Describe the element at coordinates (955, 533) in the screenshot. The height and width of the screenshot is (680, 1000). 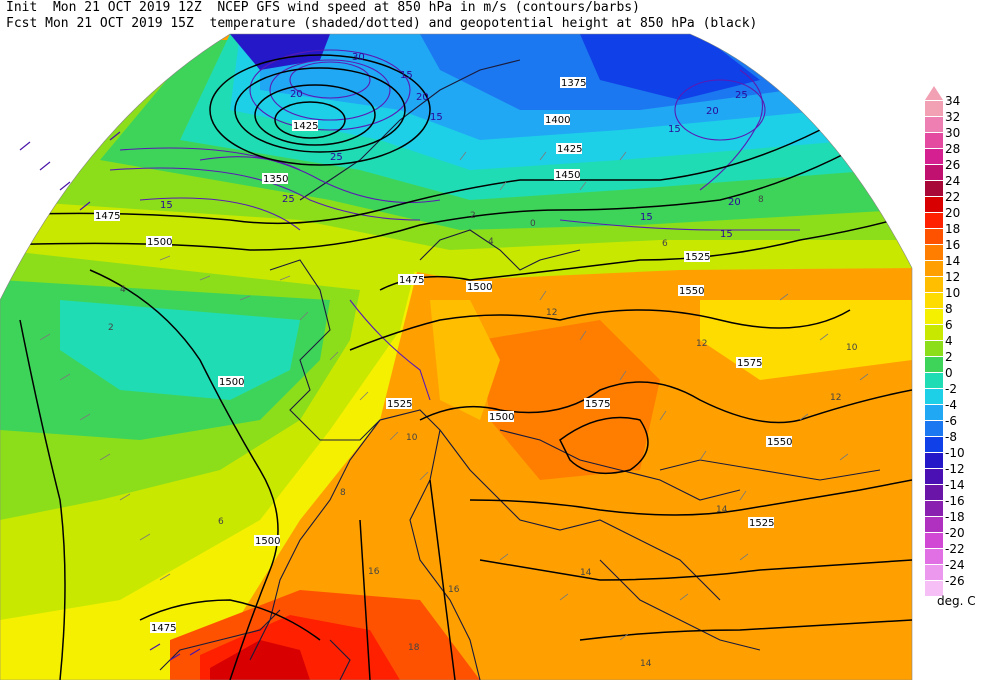
I see `colorbar-label: -20` at that location.